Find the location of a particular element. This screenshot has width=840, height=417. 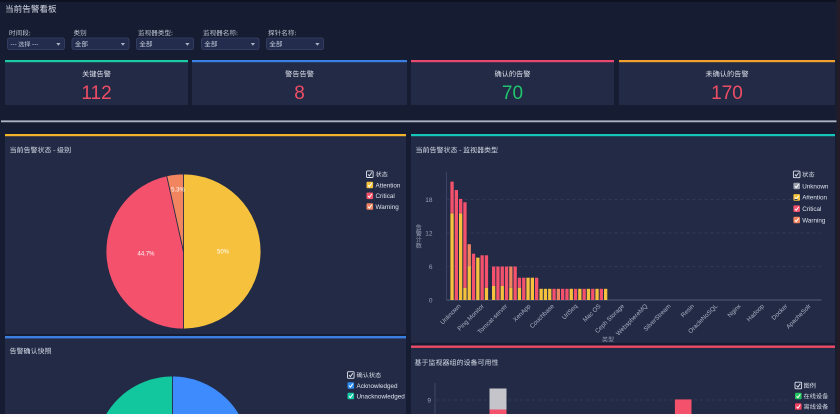

svg-text: 0 is located at coordinates (431, 300).